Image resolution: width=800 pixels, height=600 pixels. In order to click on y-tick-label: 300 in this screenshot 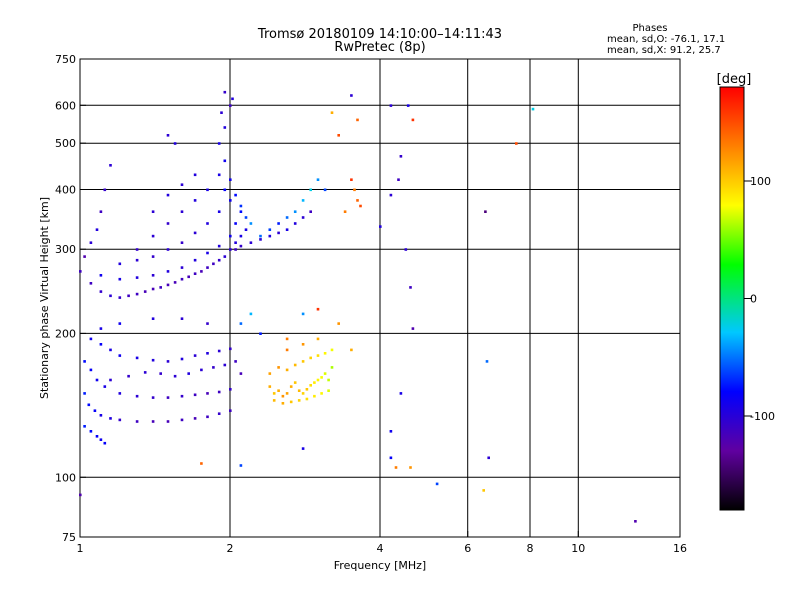, I will do `click(65, 249)`.